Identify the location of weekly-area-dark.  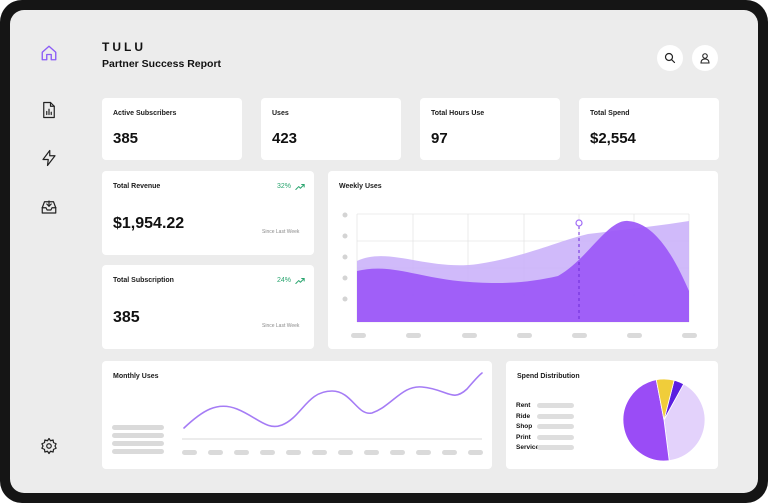
(523, 271).